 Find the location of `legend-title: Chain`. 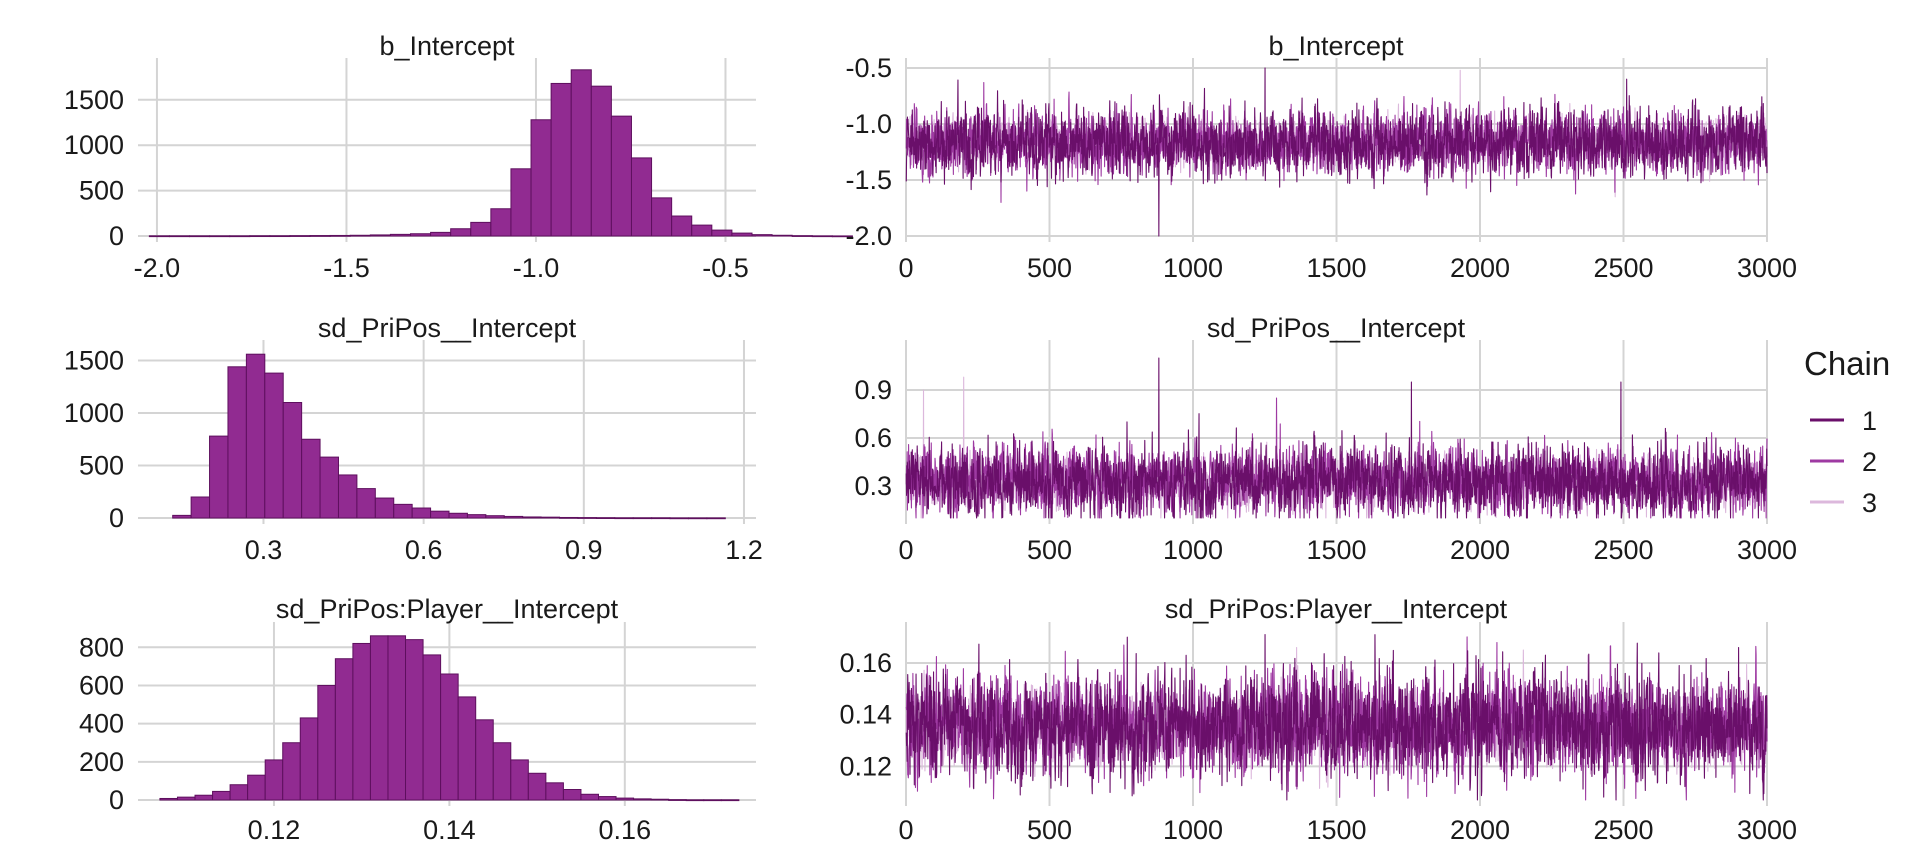

legend-title: Chain is located at coordinates (1847, 363).